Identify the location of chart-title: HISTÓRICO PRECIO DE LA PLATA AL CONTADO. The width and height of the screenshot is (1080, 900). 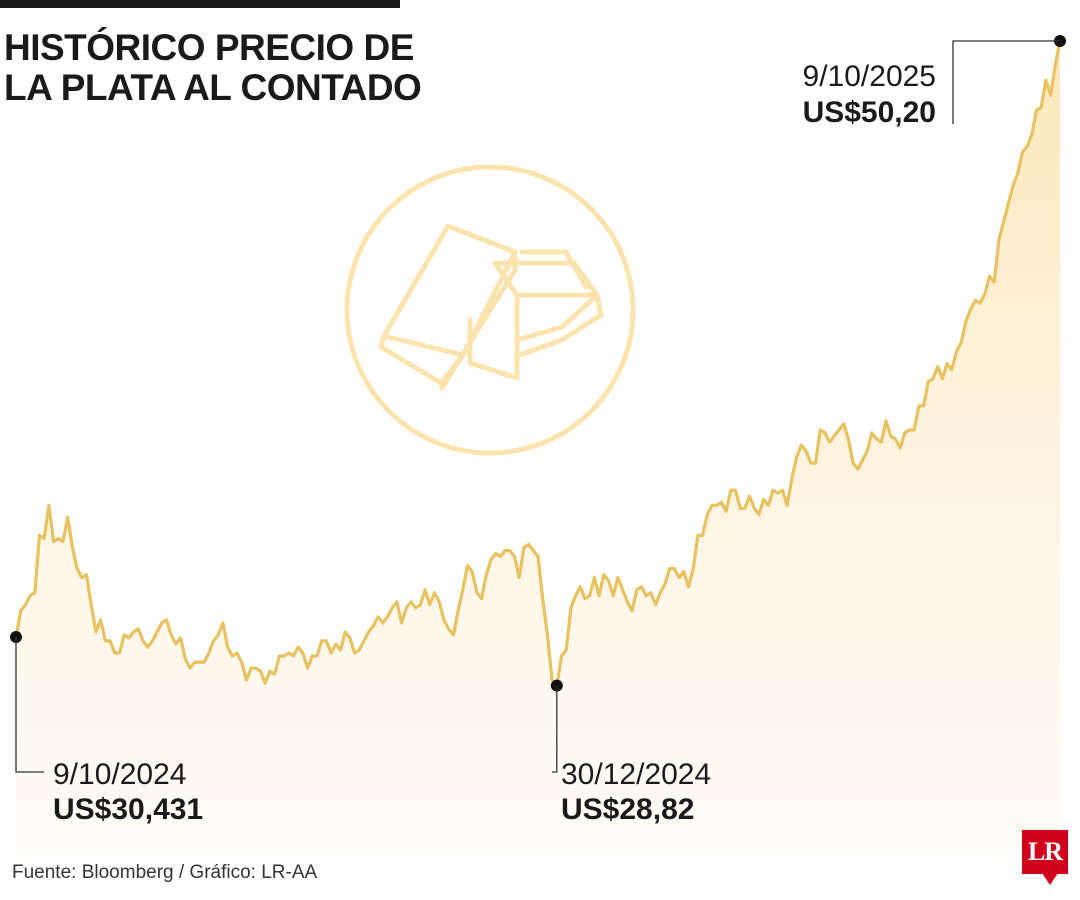
(213, 67).